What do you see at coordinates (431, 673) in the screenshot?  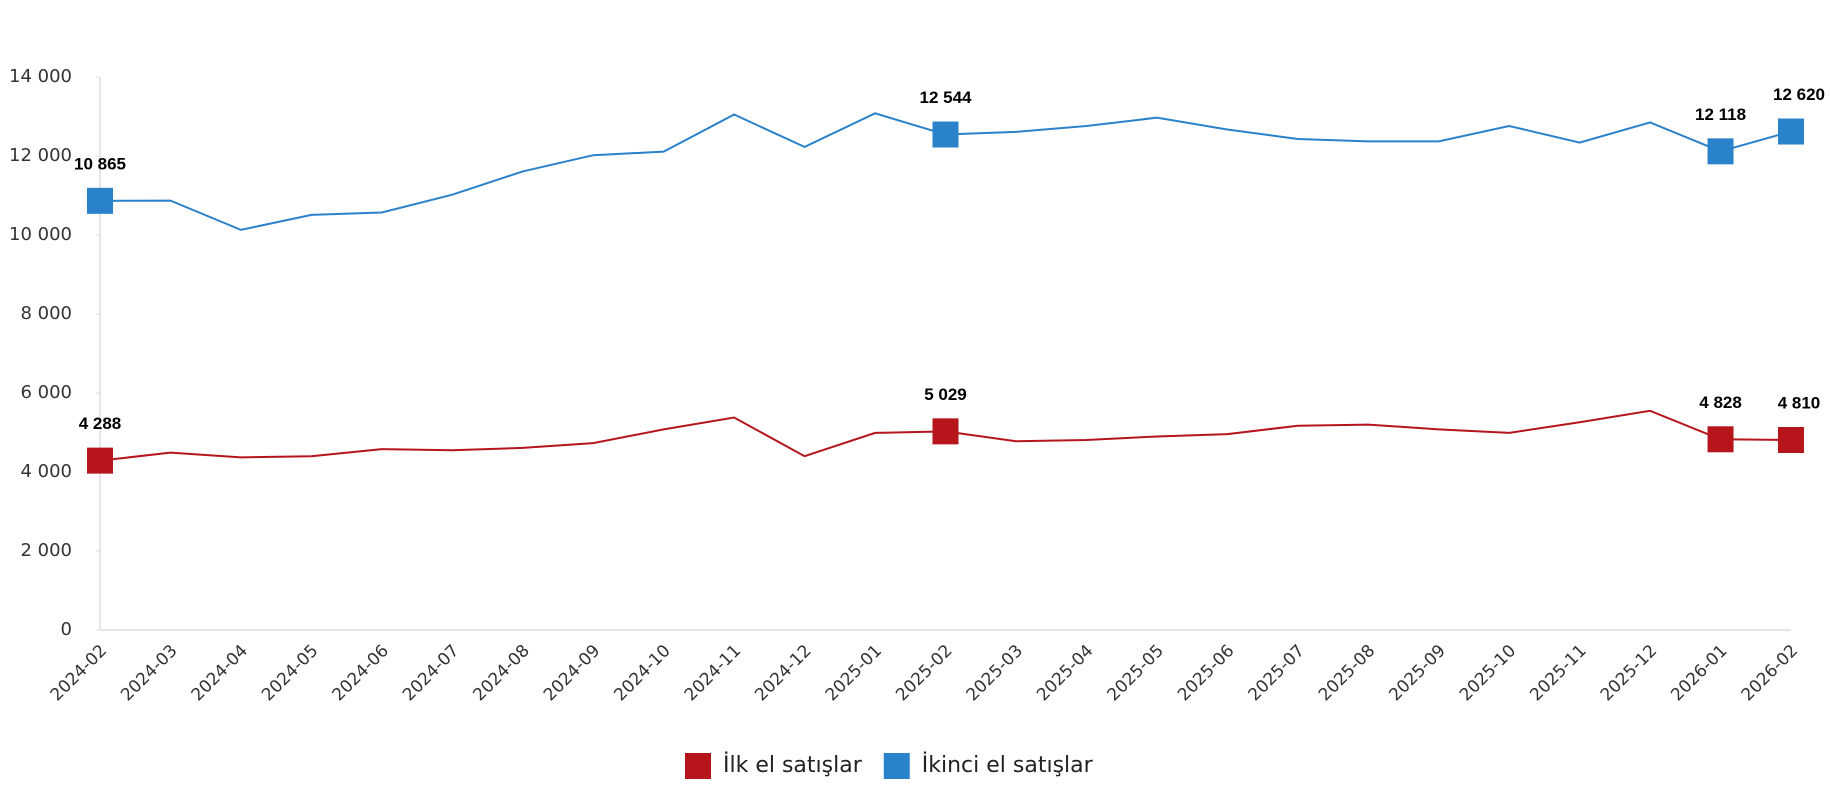 I see `x-tick-label: 2024-07` at bounding box center [431, 673].